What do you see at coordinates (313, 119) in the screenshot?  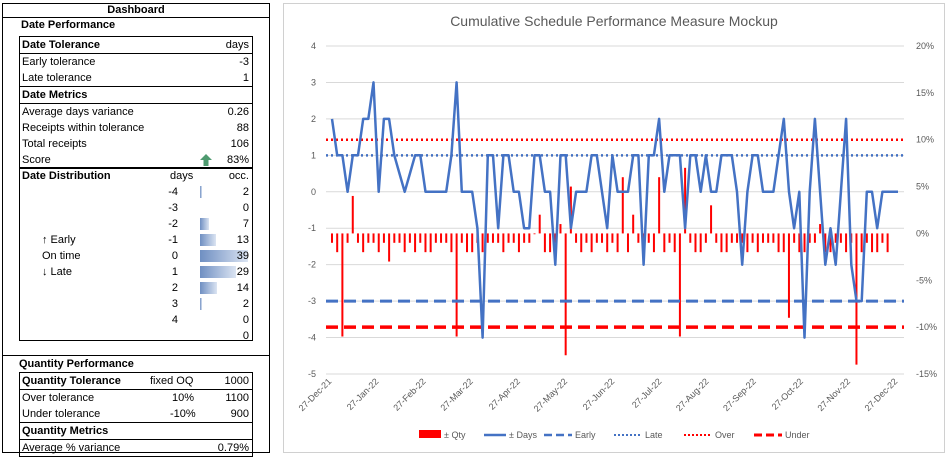 I see `y-left-tick-label: 2` at bounding box center [313, 119].